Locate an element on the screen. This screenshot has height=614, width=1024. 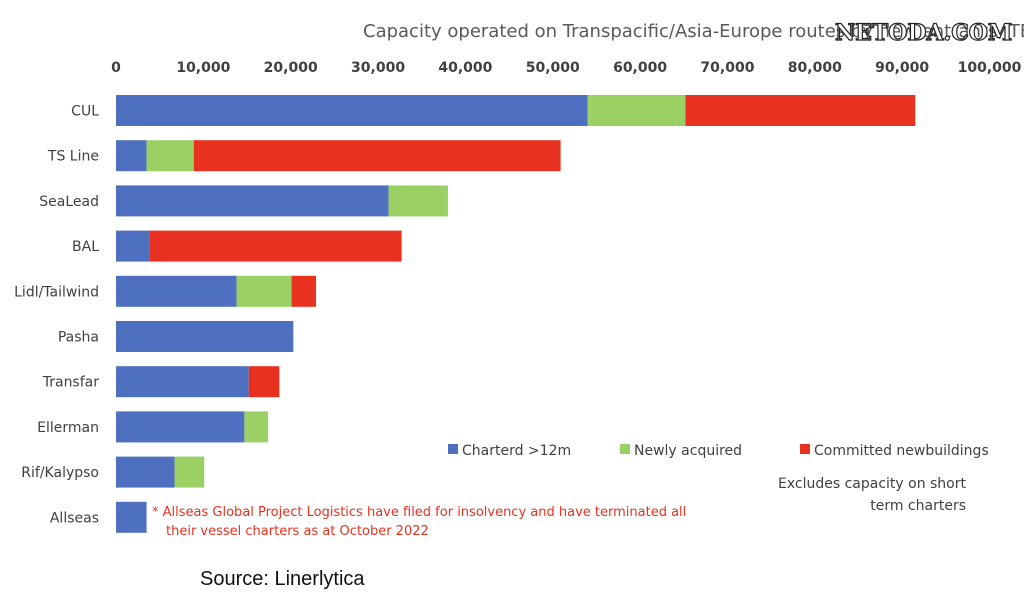
category-label: Rif/Kalypso is located at coordinates (60, 473).